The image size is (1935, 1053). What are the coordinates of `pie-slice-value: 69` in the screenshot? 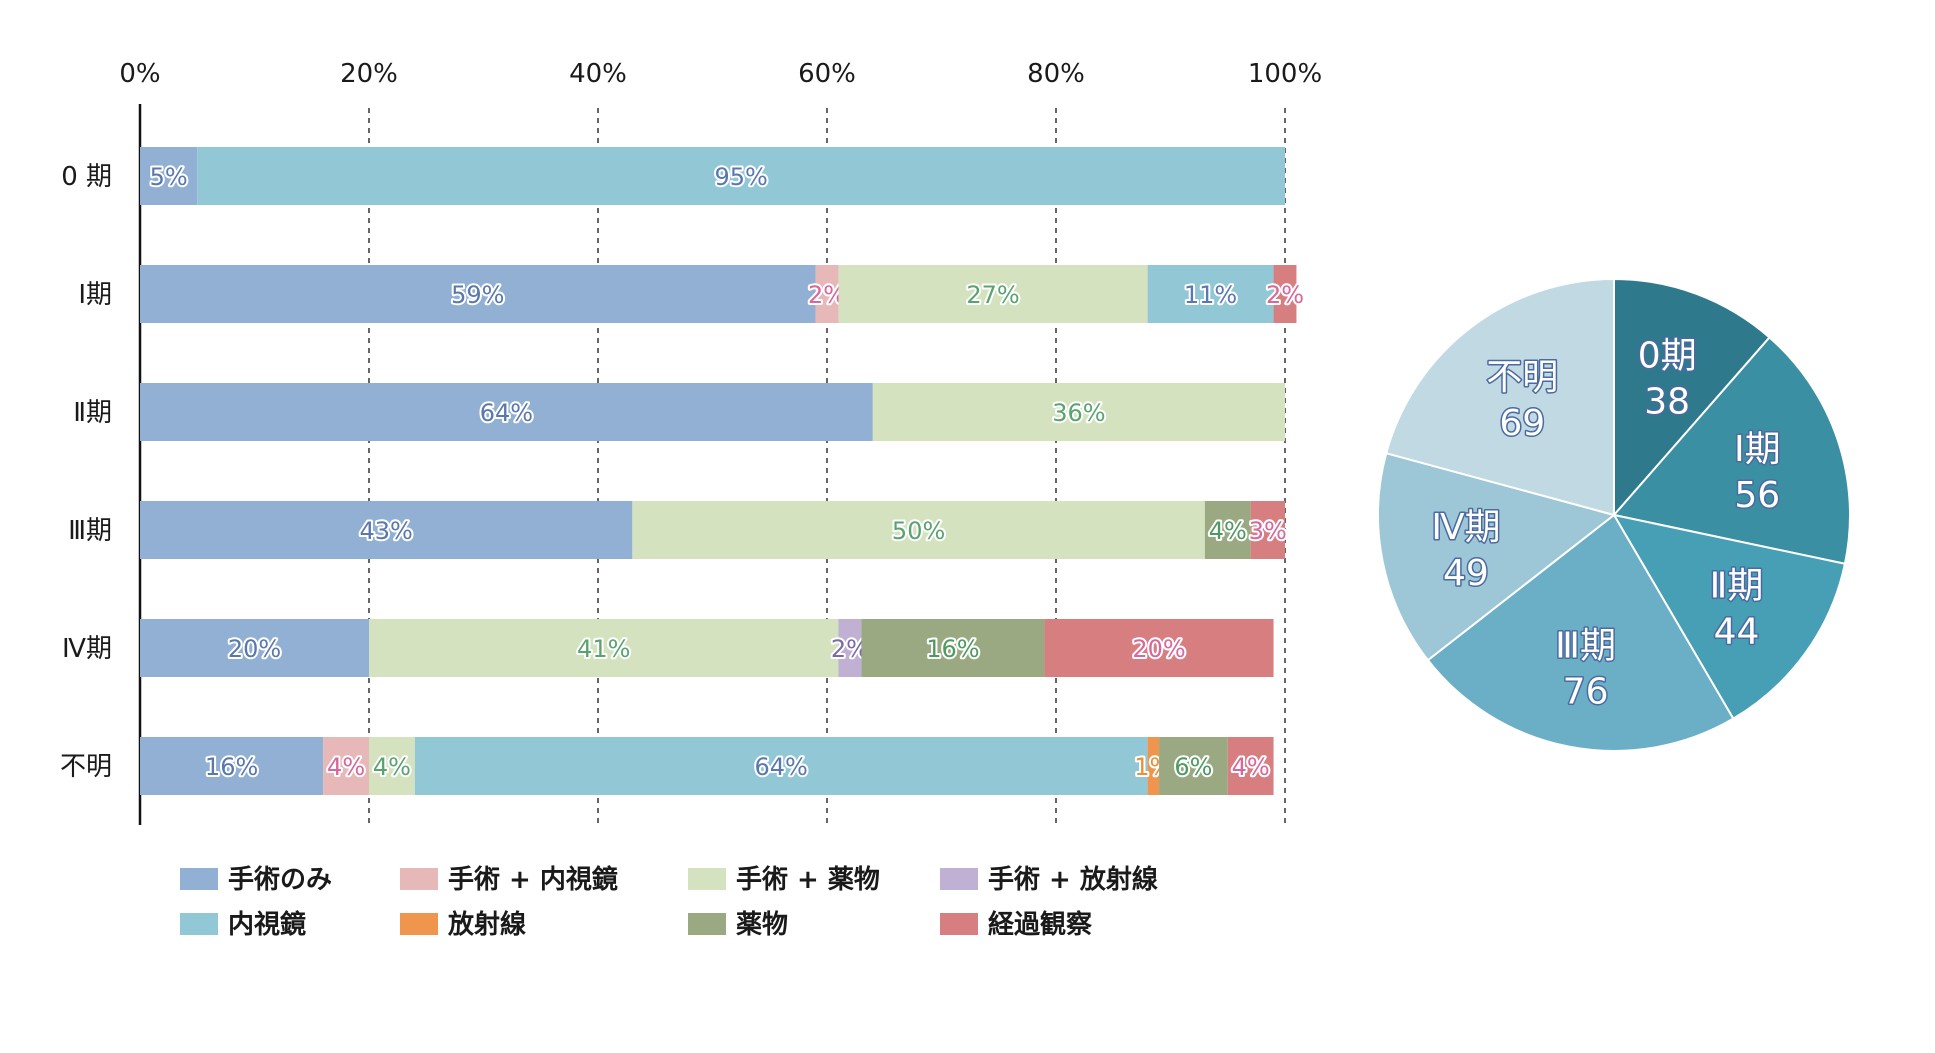 It's located at (1522, 423).